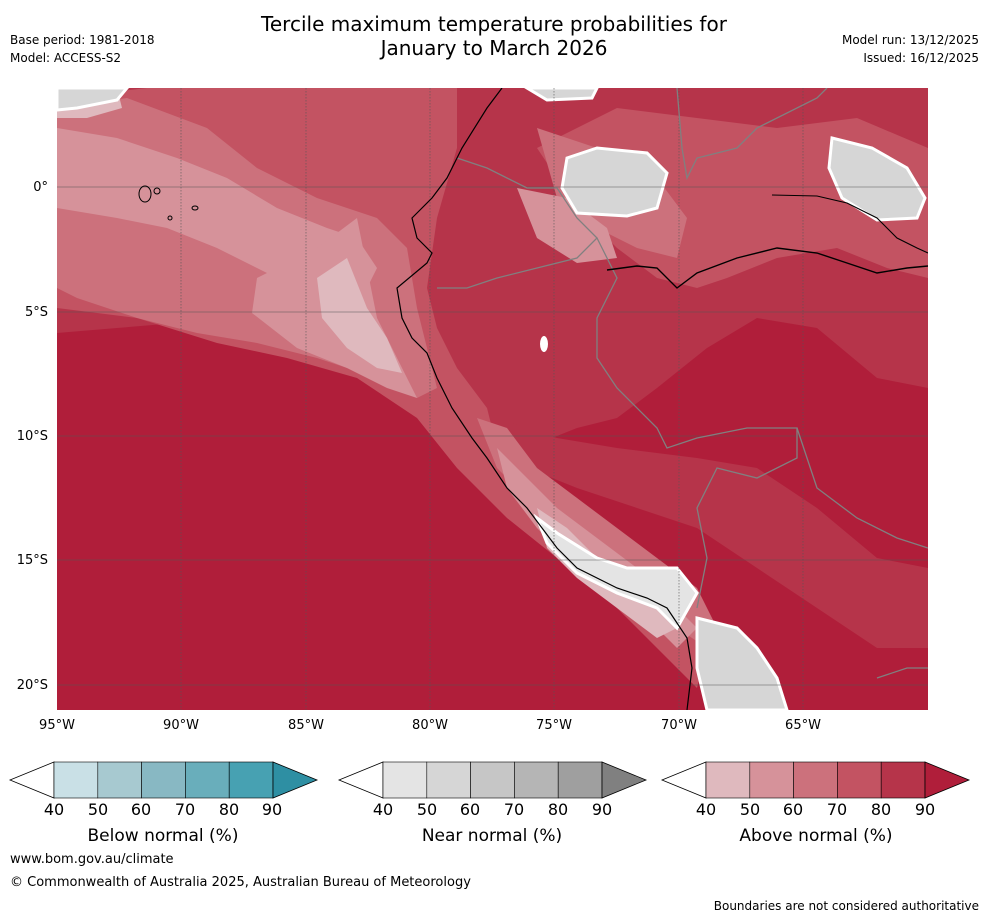 This screenshot has width=988, height=919. Describe the element at coordinates (185, 809) in the screenshot. I see `cb1-tick-70: 70` at that location.